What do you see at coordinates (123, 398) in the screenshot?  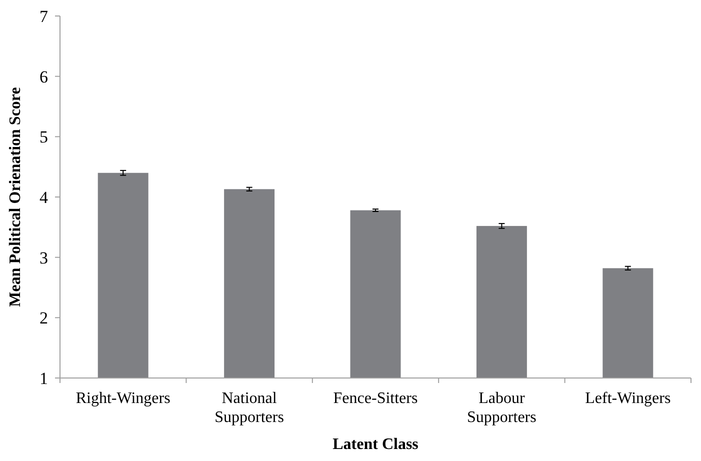 I see `x-tick-label: Right-Wingers` at bounding box center [123, 398].